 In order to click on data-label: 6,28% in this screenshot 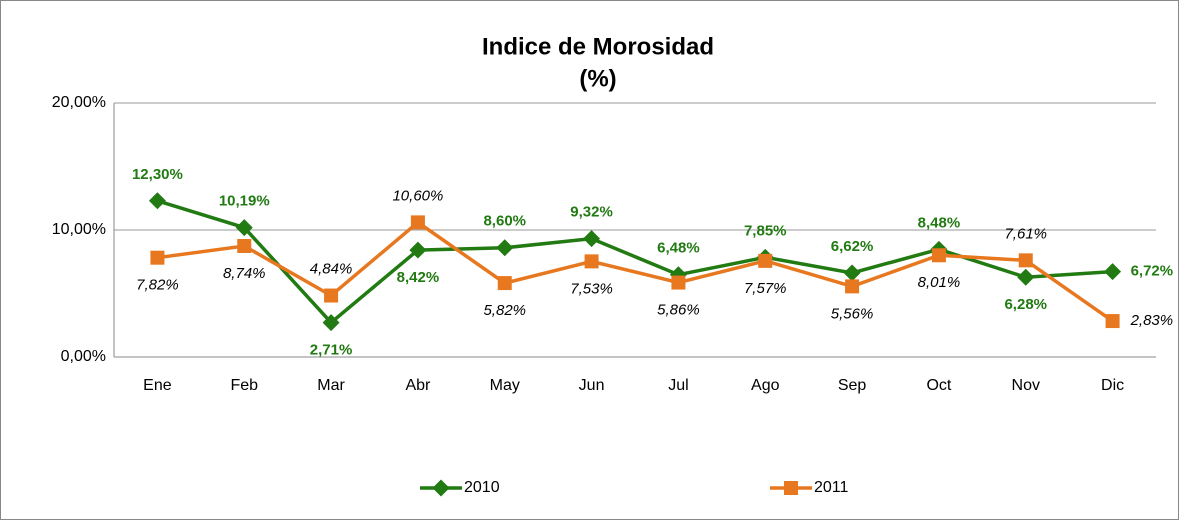, I will do `click(1025, 304)`.